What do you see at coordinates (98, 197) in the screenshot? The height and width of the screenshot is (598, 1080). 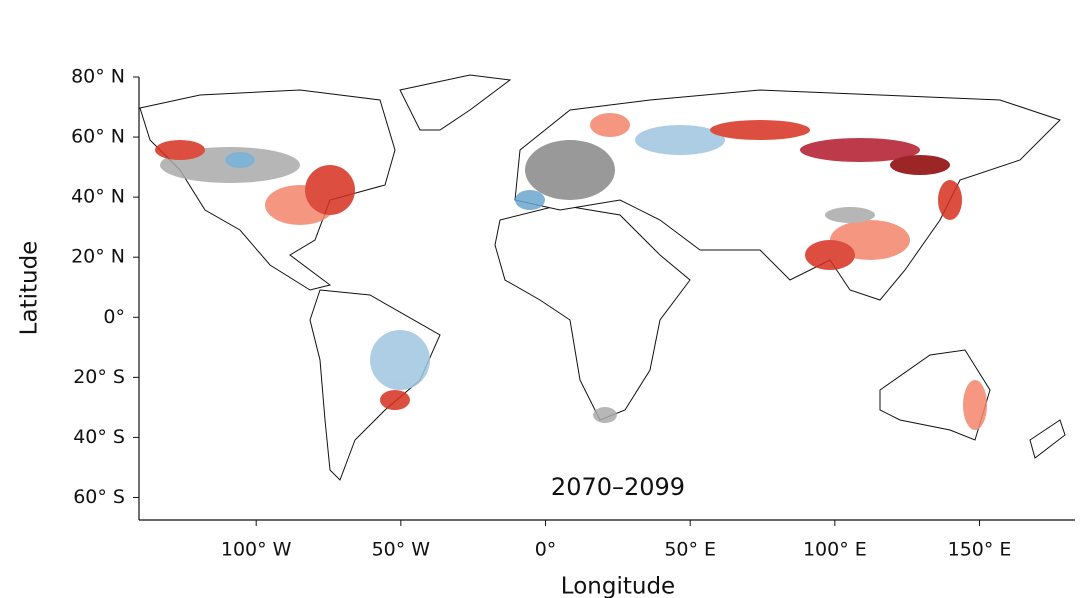 I see `y-tick-label: 40° N` at bounding box center [98, 197].